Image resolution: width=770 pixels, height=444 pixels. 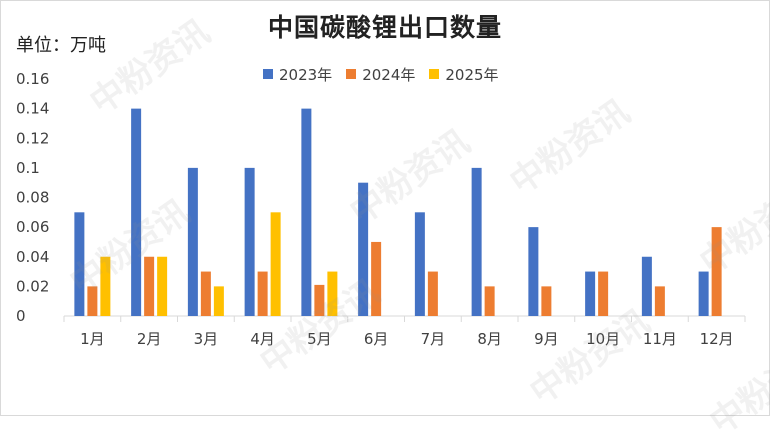 I want to click on y-tick-label: 0.08, so click(x=32, y=198).